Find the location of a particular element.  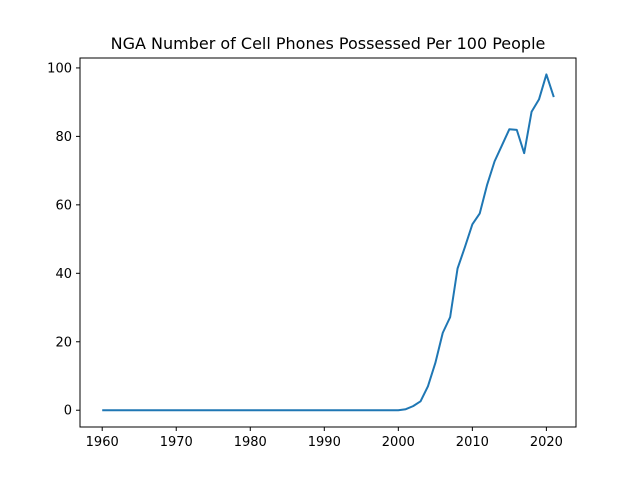

y-tick-label: 20 is located at coordinates (63, 342).